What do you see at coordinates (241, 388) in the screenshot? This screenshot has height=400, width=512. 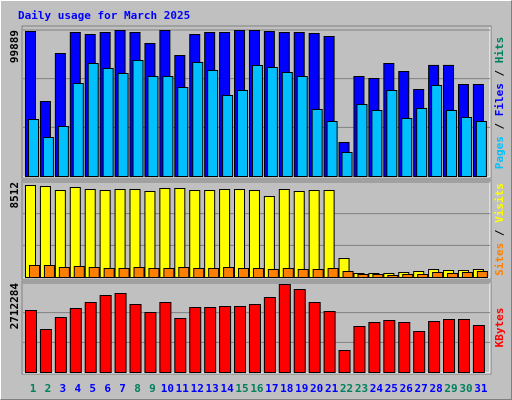 I see `x-tick-label: 15` at bounding box center [241, 388].